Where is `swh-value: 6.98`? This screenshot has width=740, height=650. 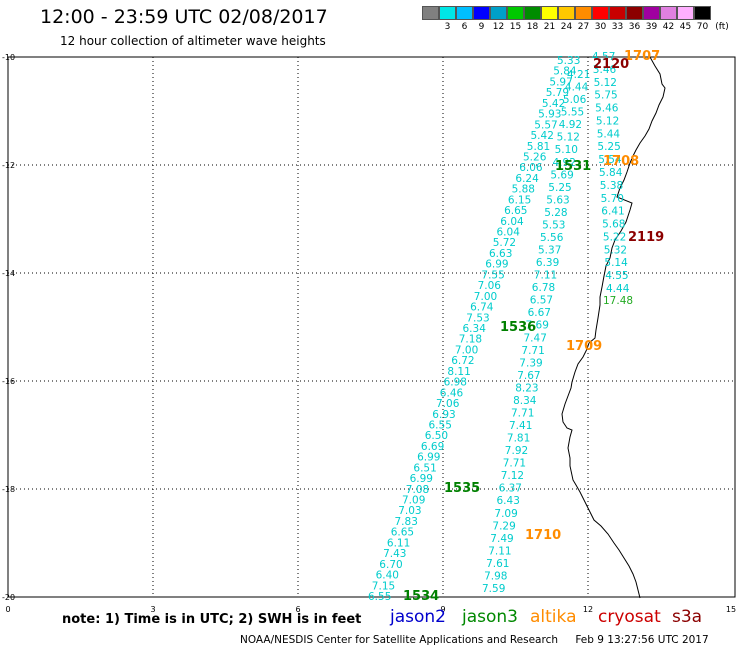
swh-value: 6.98 is located at coordinates (455, 383).